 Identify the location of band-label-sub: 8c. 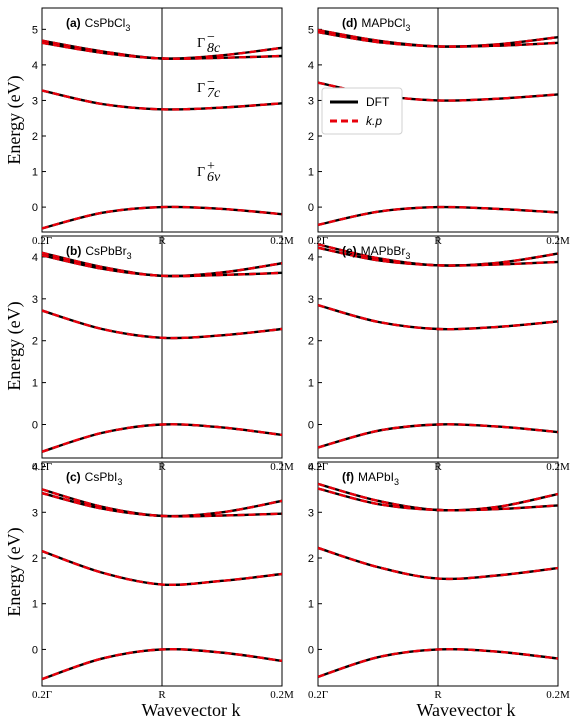
(214, 48).